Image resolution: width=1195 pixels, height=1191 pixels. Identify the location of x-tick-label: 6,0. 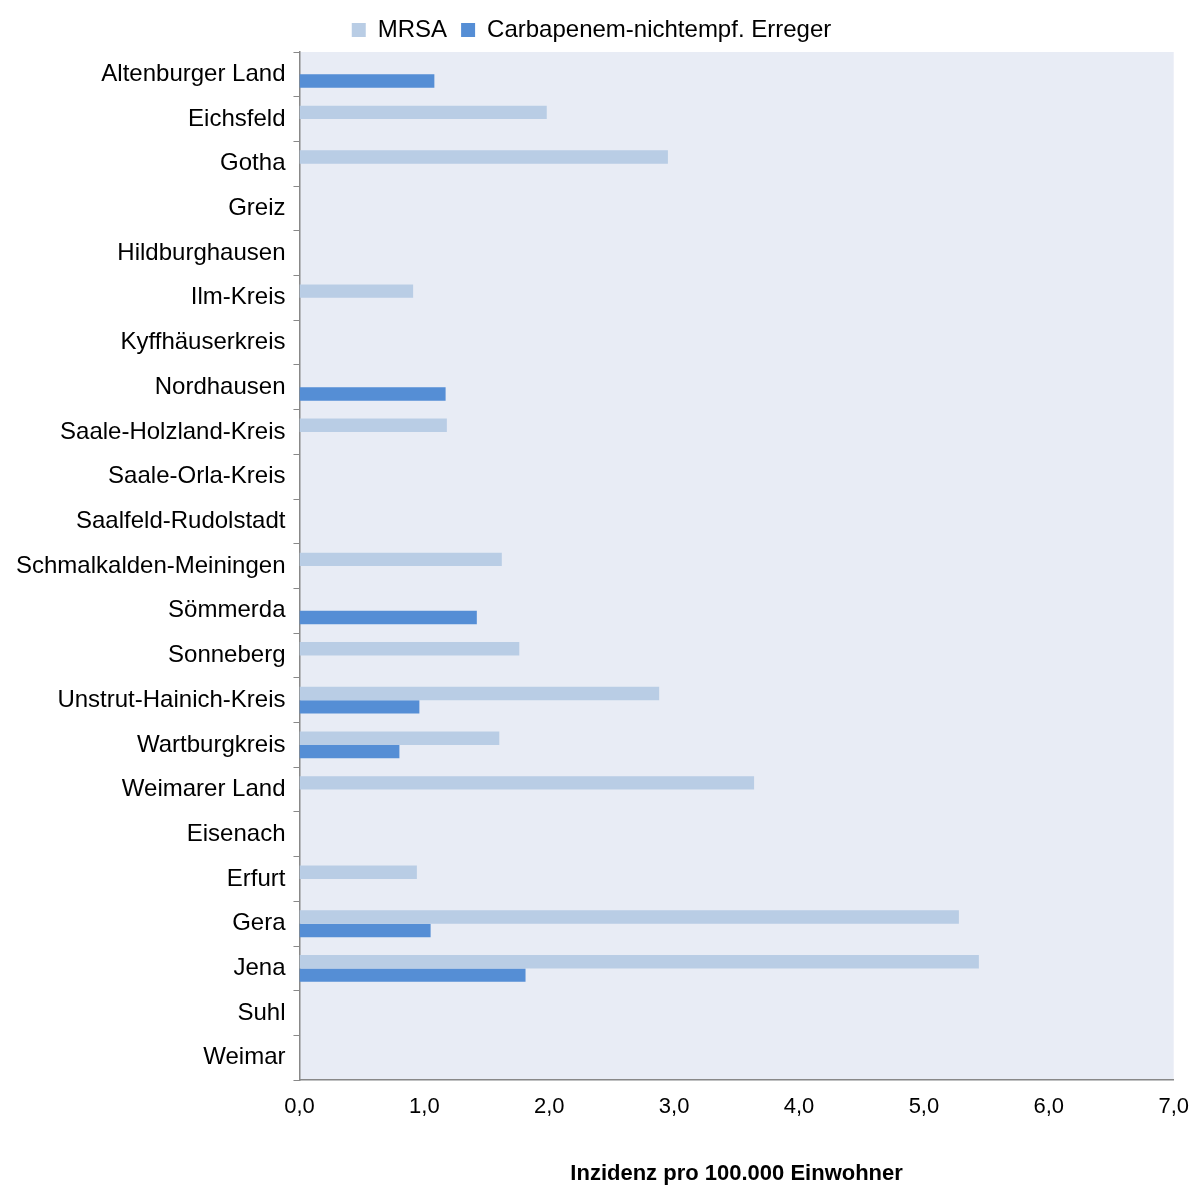
(1049, 1106).